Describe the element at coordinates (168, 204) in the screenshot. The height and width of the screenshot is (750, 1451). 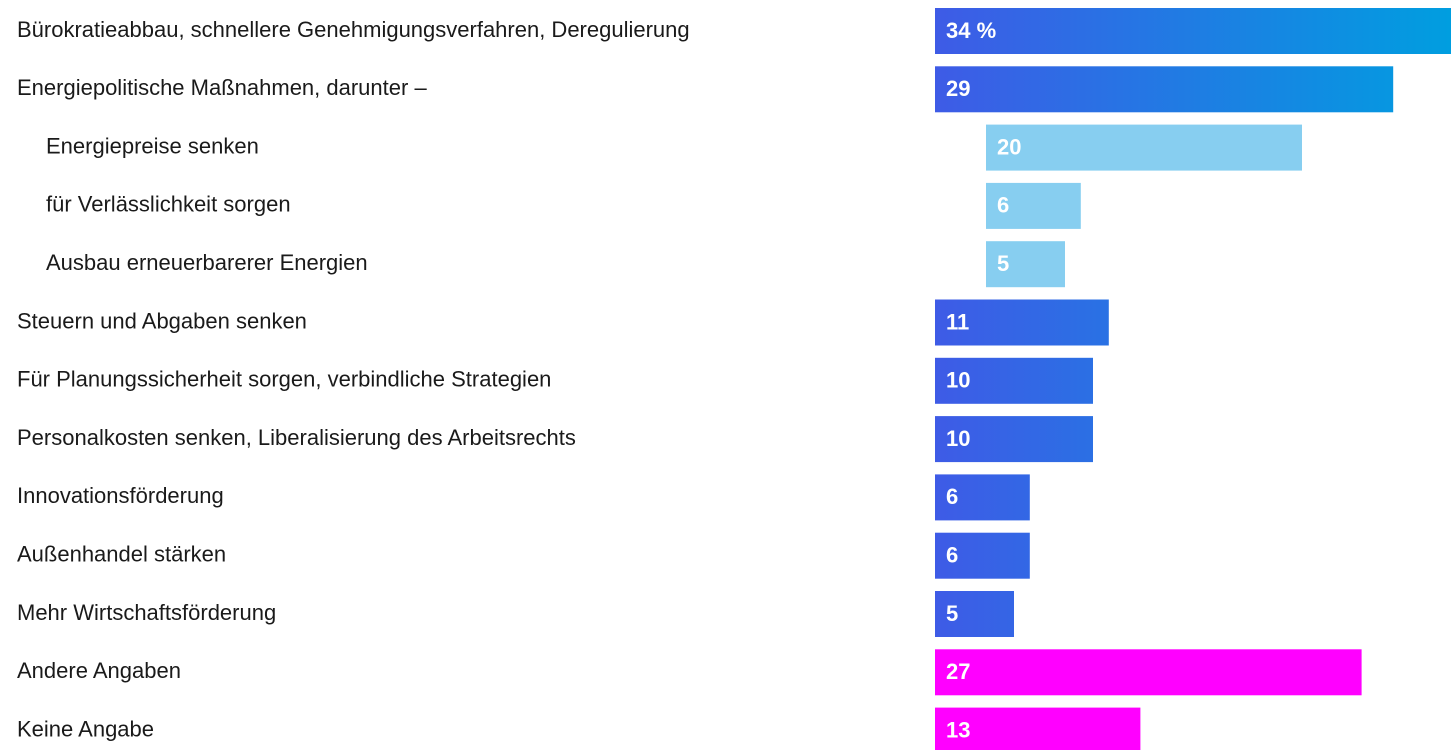
I see `category-label: für Verlässlichkeit sorgen` at that location.